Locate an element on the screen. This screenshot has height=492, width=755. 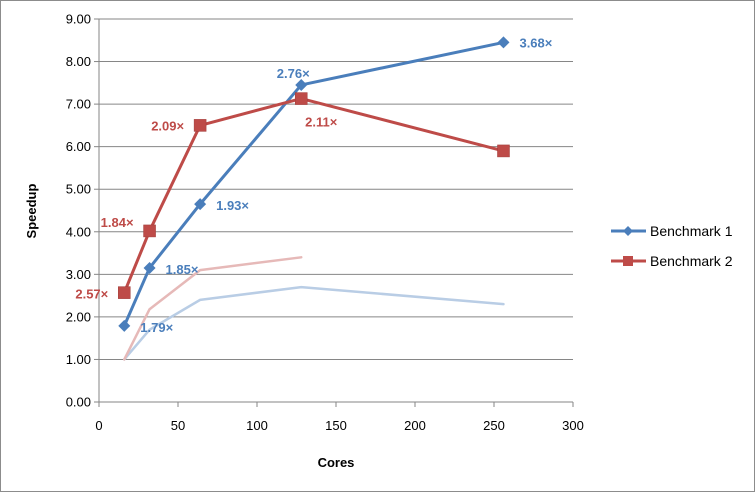
y-tick-label: 3.00 is located at coordinates (78, 274).